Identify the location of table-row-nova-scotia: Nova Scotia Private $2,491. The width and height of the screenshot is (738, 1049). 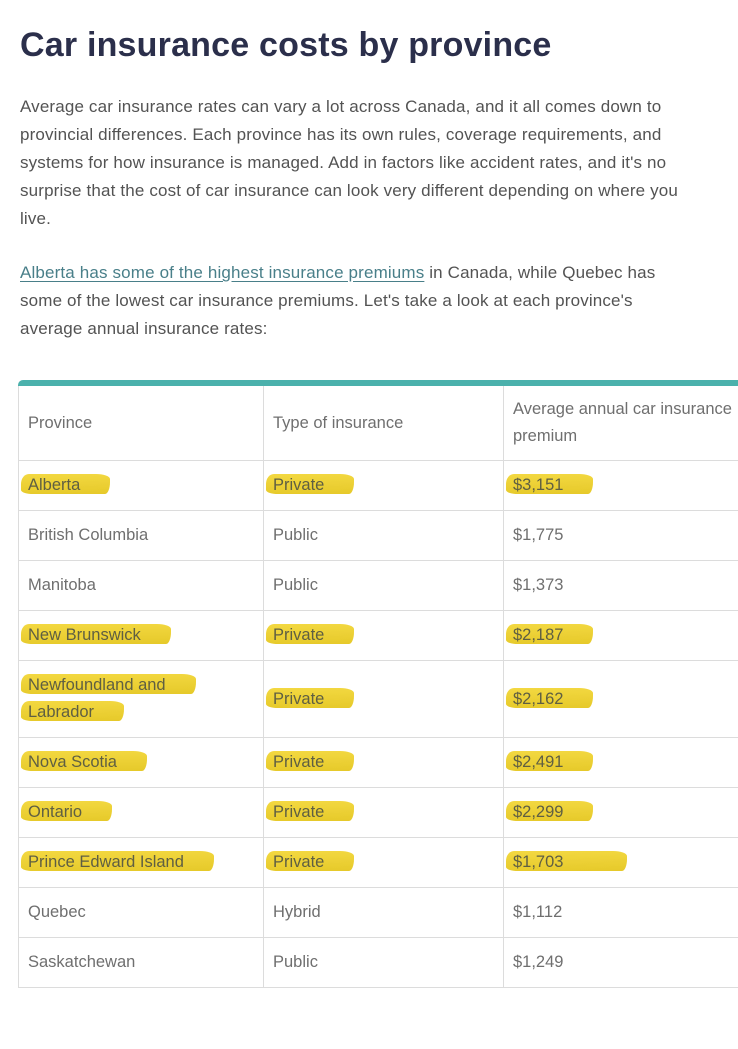
(378, 763).